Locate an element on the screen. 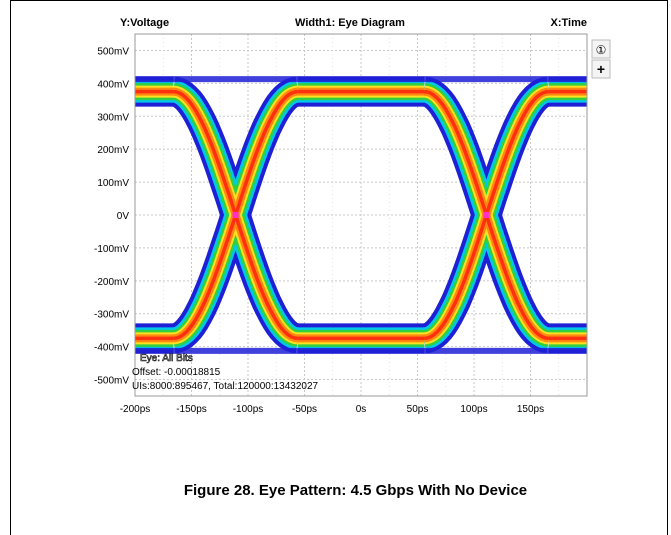  y-tick-label: 100mV is located at coordinates (113, 183).